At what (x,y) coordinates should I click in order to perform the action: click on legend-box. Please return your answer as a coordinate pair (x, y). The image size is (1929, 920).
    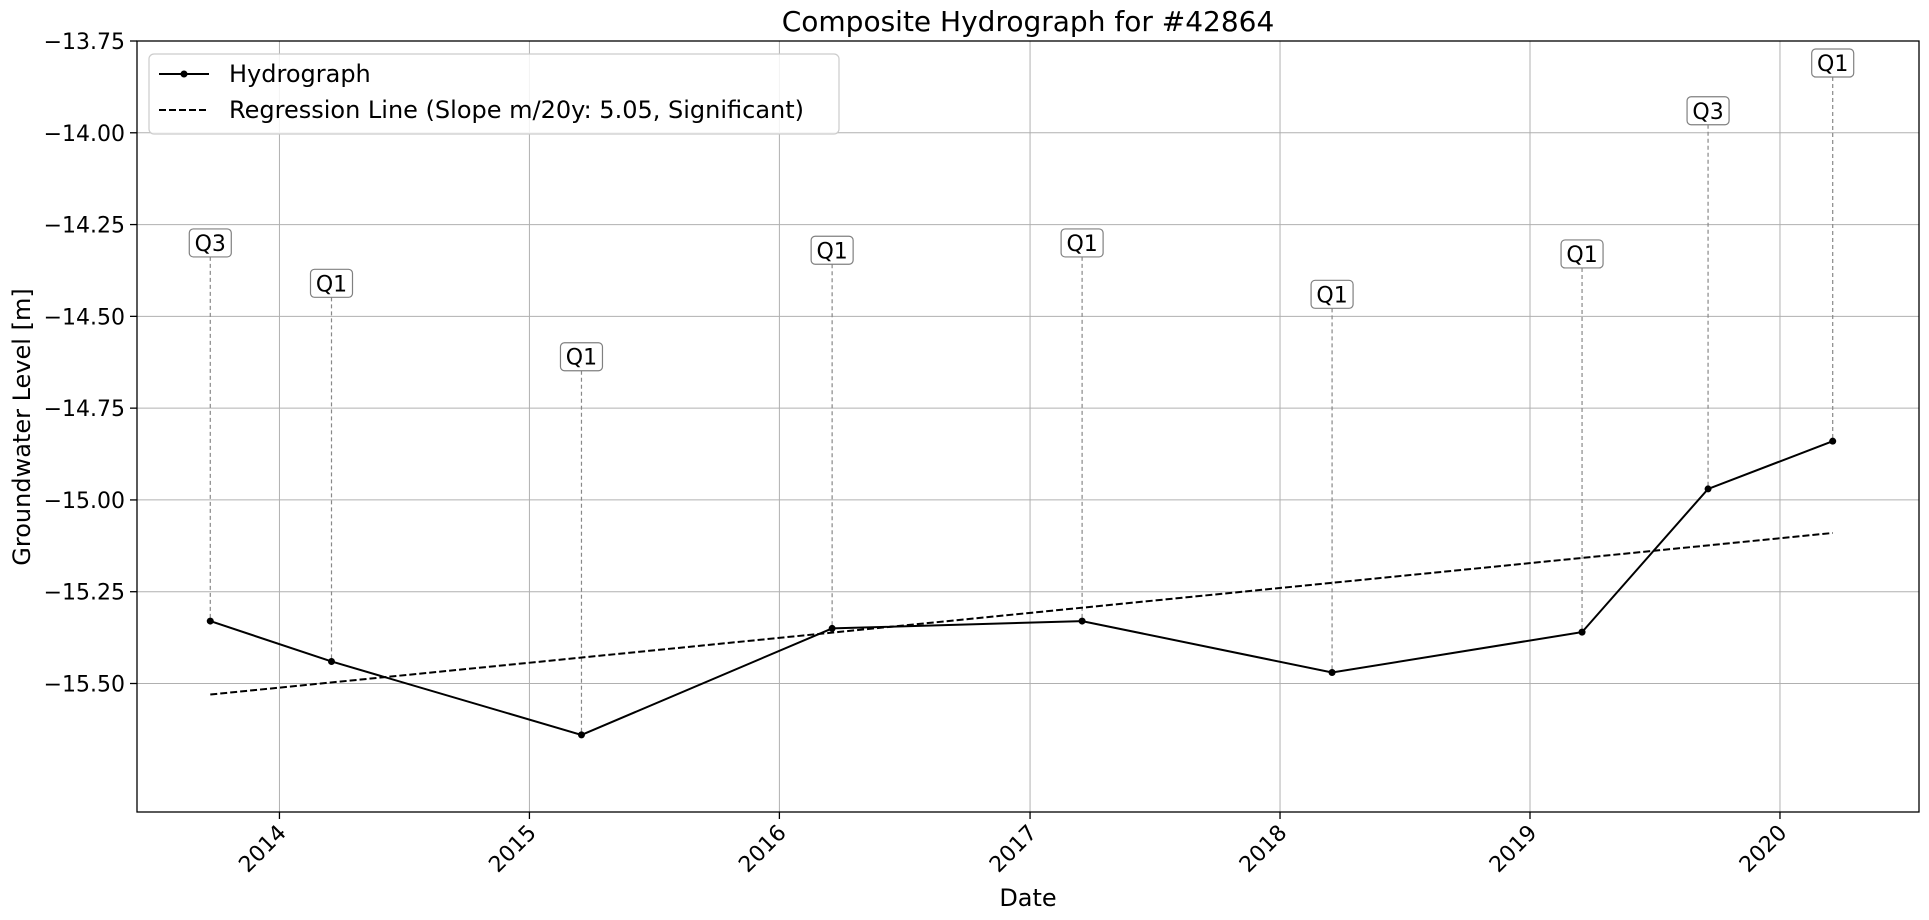
    Looking at the image, I should click on (494, 94).